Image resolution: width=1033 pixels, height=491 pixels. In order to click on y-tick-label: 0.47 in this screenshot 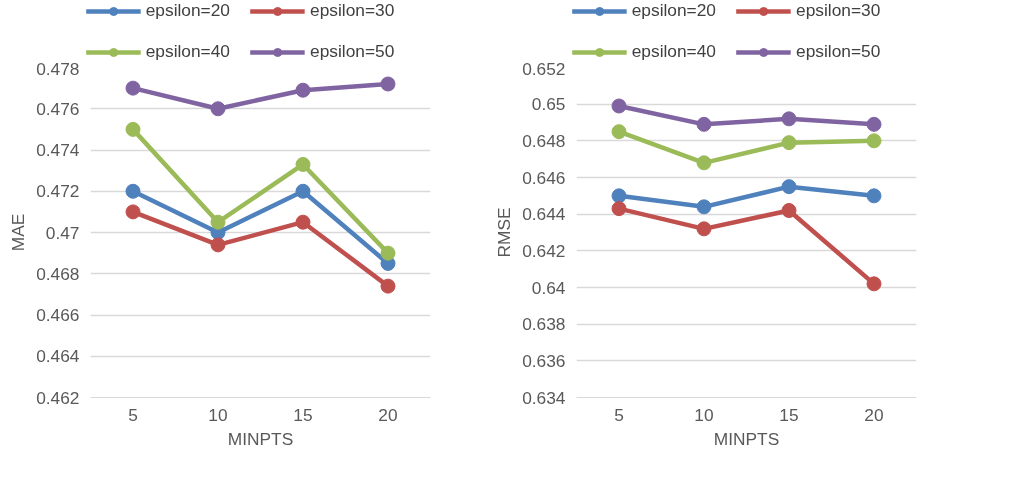, I will do `click(62, 232)`.